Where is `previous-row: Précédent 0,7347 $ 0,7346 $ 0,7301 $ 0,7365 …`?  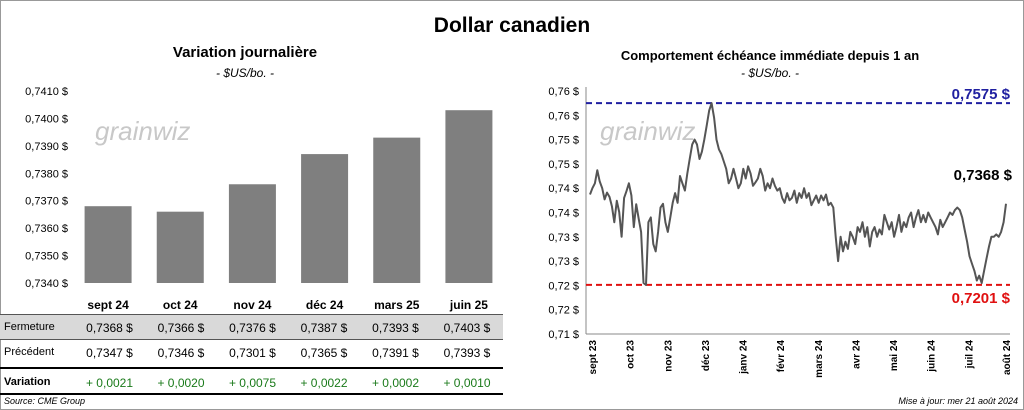 previous-row: Précédent 0,7347 $ 0,7346 $ 0,7301 $ 0,7365 … is located at coordinates (251, 353).